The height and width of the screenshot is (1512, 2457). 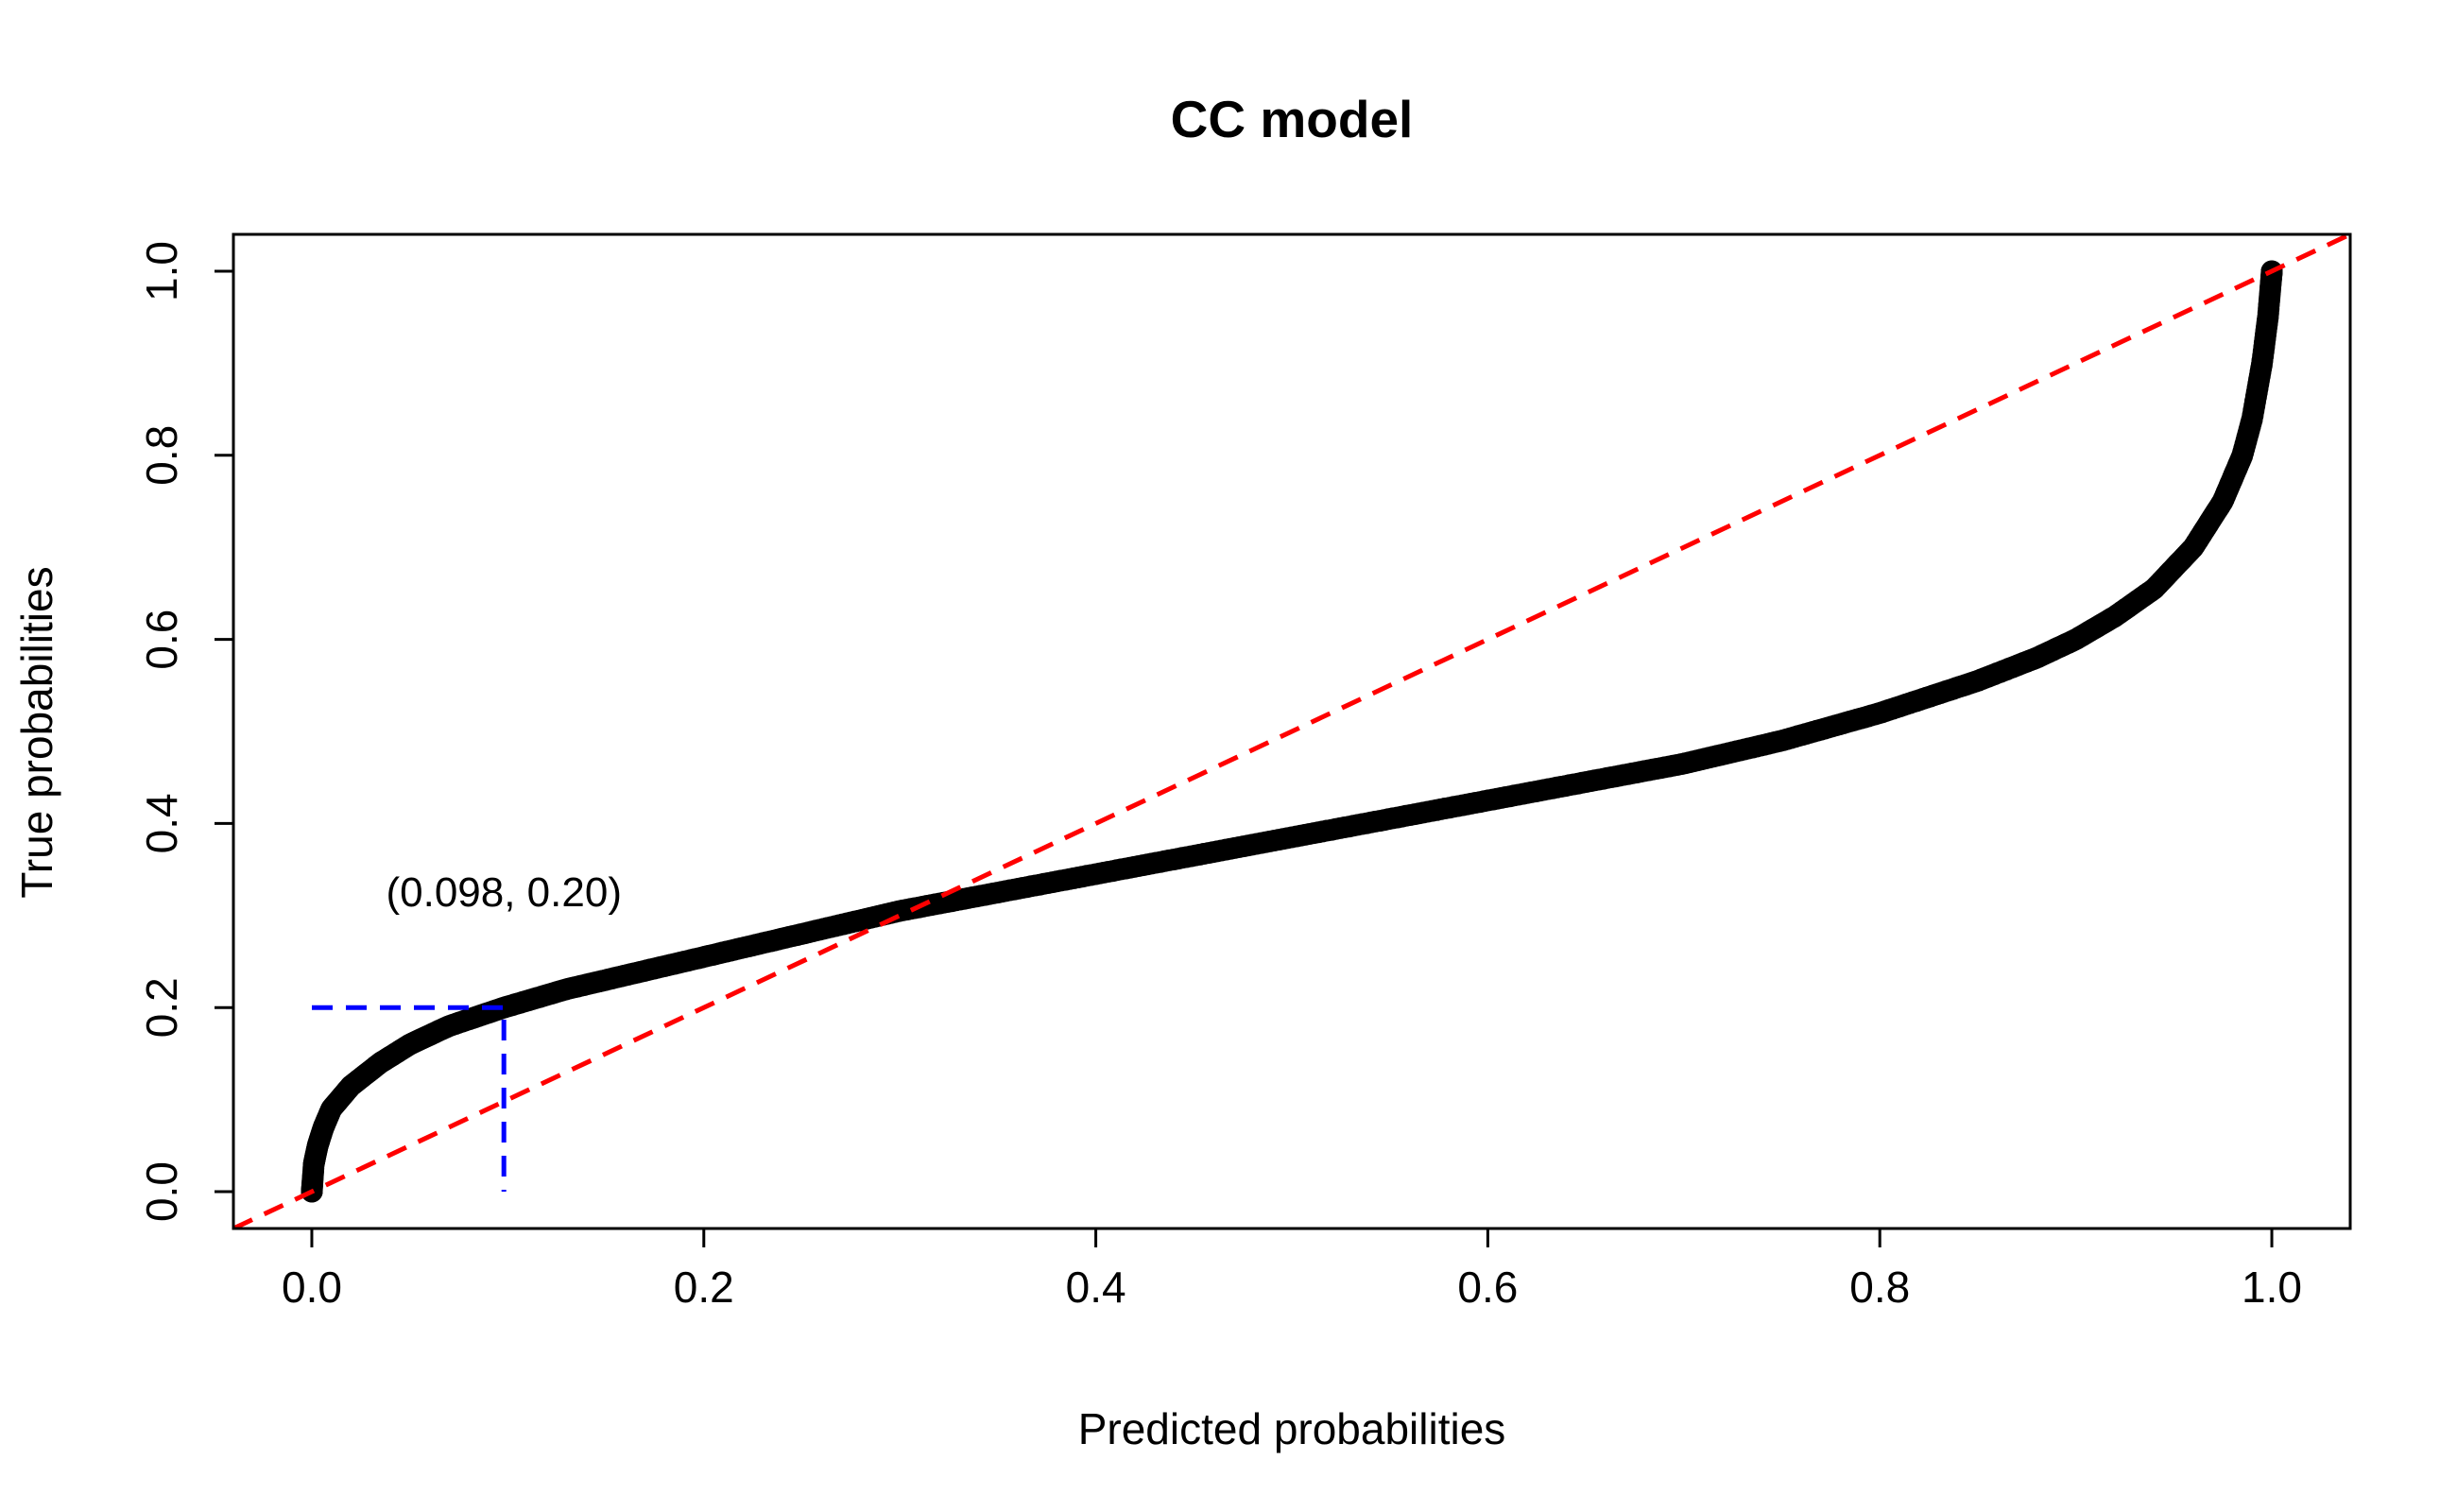 I want to click on y-axis-label: True probabilities, so click(x=36, y=732).